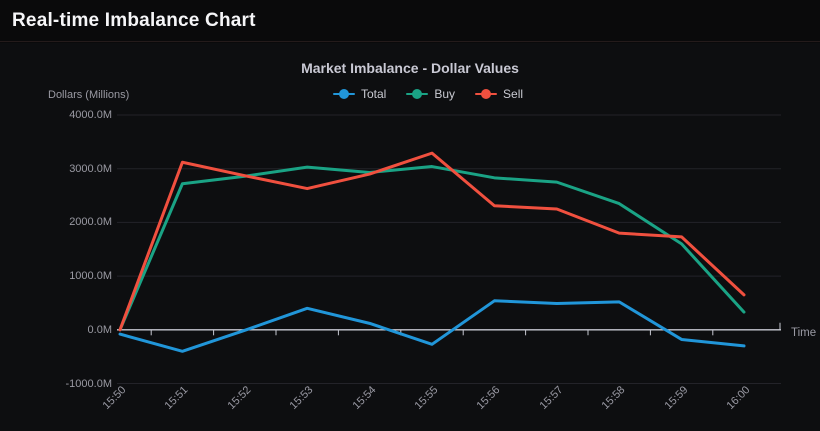 The height and width of the screenshot is (431, 820). What do you see at coordinates (90, 276) in the screenshot?
I see `y-tick-label: 1000.0M` at bounding box center [90, 276].